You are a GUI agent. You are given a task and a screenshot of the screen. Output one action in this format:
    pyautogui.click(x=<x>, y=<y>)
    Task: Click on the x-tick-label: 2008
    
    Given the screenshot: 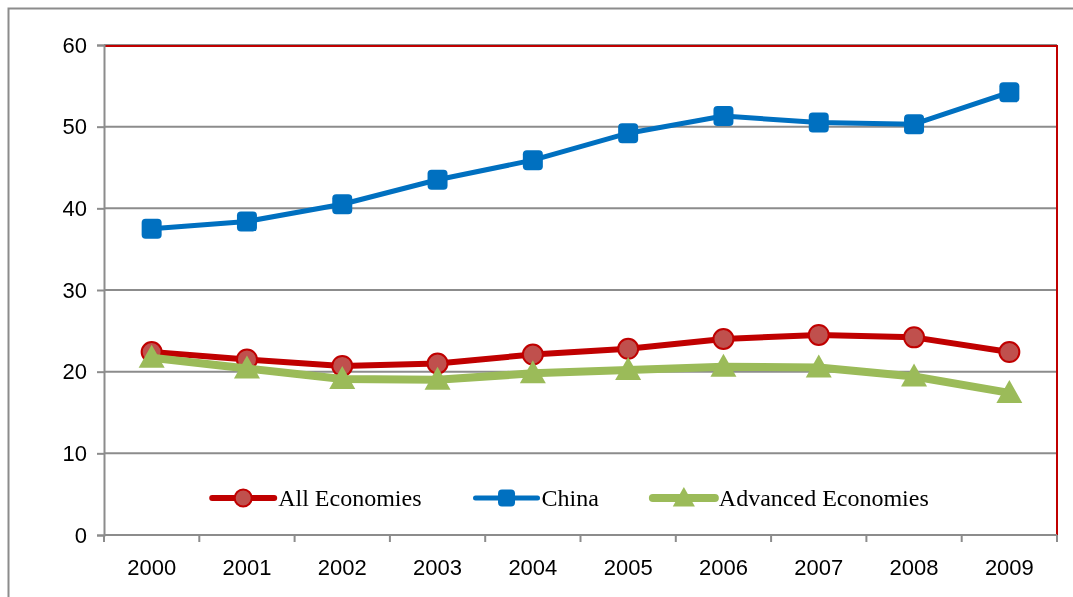 What is the action you would take?
    pyautogui.click(x=914, y=567)
    